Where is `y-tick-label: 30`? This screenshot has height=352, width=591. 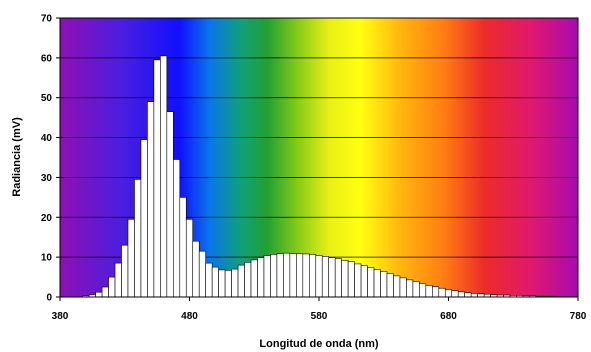 y-tick-label: 30 is located at coordinates (47, 178).